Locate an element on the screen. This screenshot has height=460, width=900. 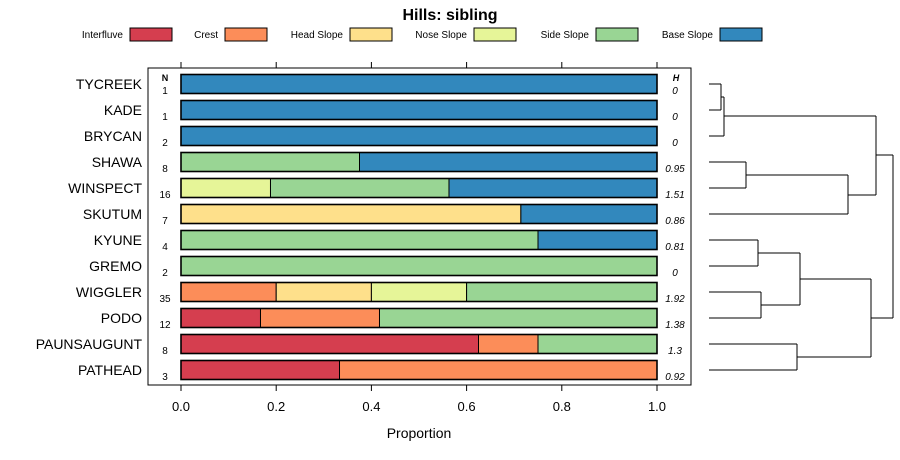
row-label-gremo: GREMO is located at coordinates (115, 266).